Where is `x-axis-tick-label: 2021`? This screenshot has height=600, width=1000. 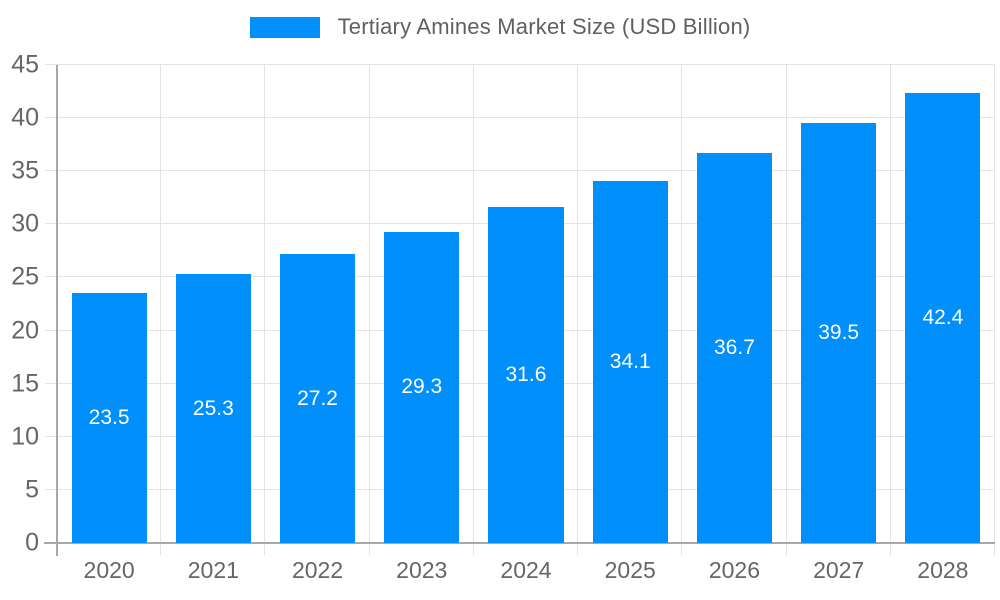 x-axis-tick-label: 2021 is located at coordinates (213, 570).